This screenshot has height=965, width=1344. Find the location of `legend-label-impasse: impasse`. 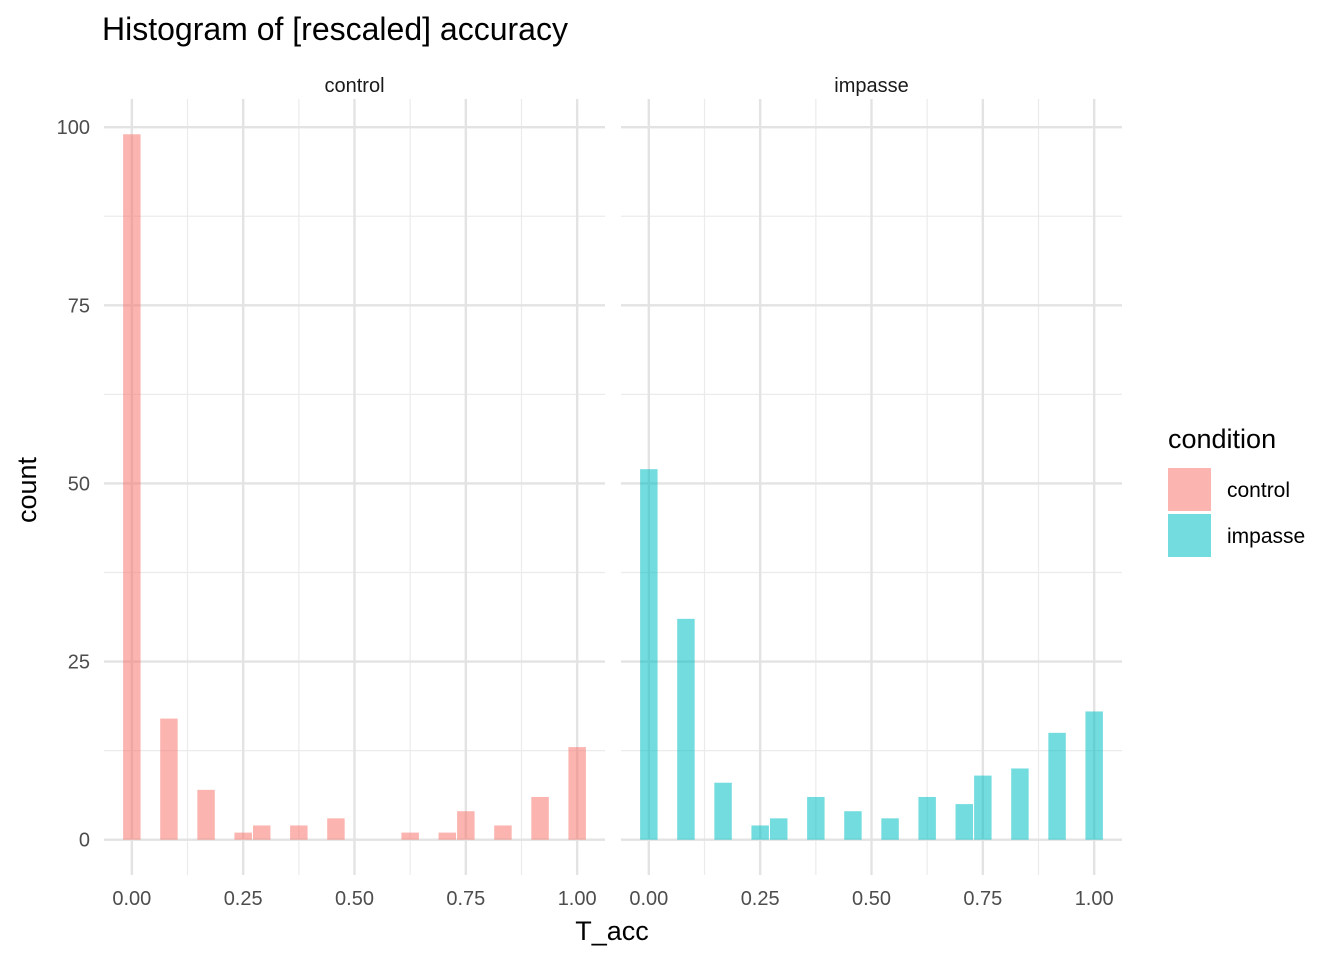

legend-label-impasse: impasse is located at coordinates (1266, 536).